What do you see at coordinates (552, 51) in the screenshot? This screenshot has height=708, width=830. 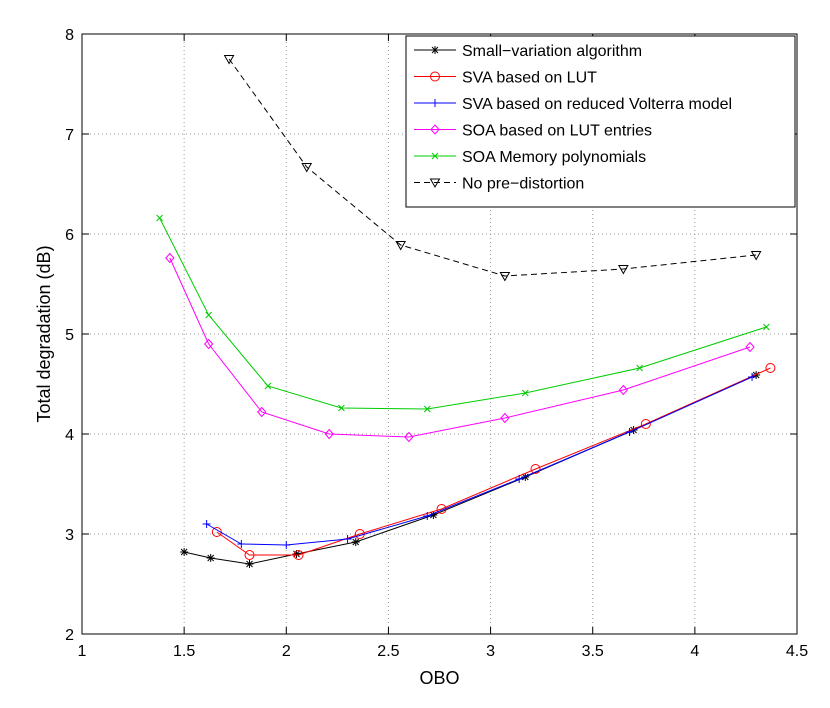 I see `legend-label: Small−variation algorithm` at bounding box center [552, 51].